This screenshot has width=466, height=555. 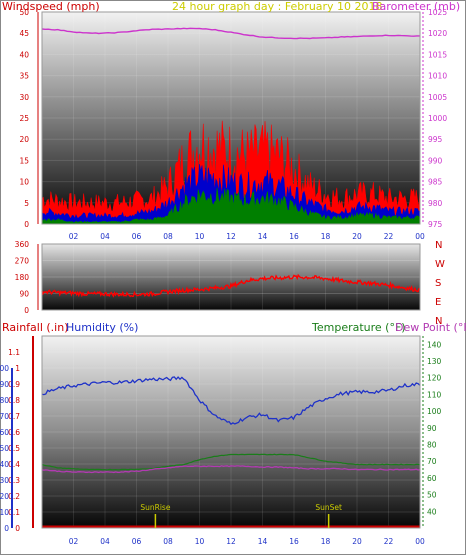 I want to click on direction-panel-background, so click(x=231, y=277).